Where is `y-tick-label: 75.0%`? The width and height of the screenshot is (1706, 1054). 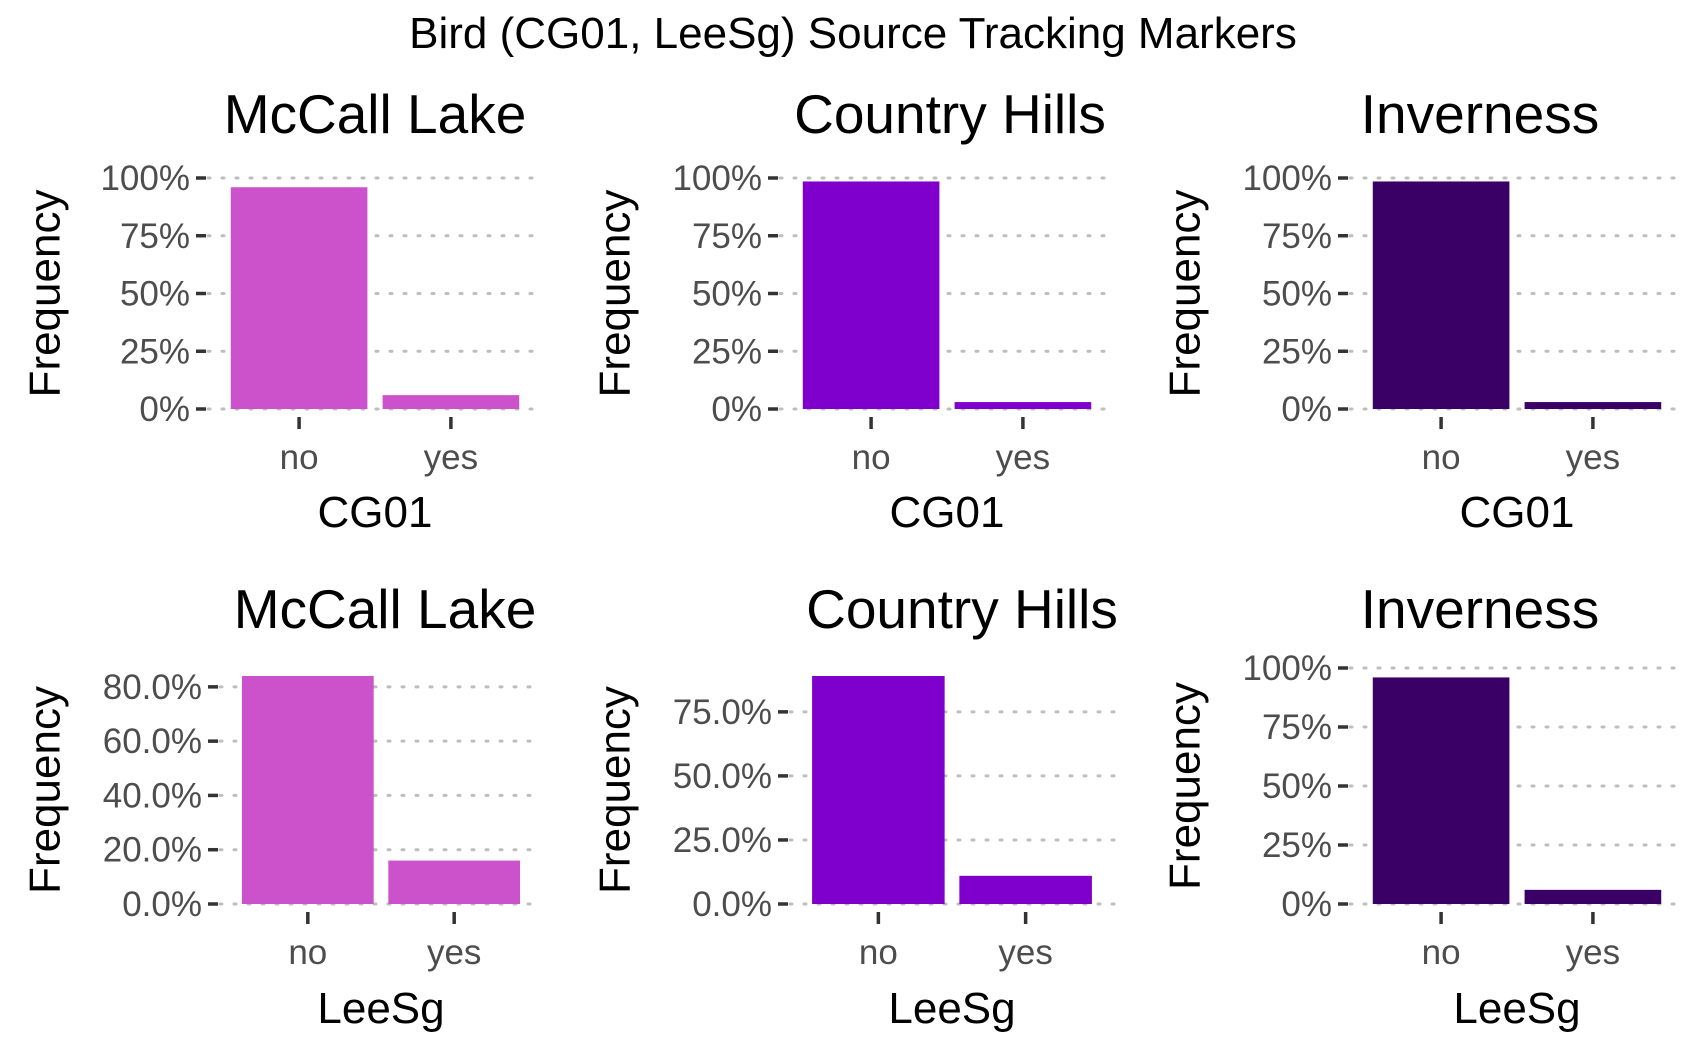 y-tick-label: 75.0% is located at coordinates (722, 712).